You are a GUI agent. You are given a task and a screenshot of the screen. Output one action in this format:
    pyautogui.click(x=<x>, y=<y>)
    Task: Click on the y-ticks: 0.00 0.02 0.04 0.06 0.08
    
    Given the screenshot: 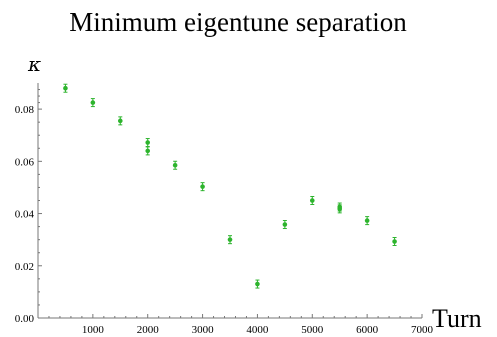 What is the action you would take?
    pyautogui.click(x=28, y=207)
    